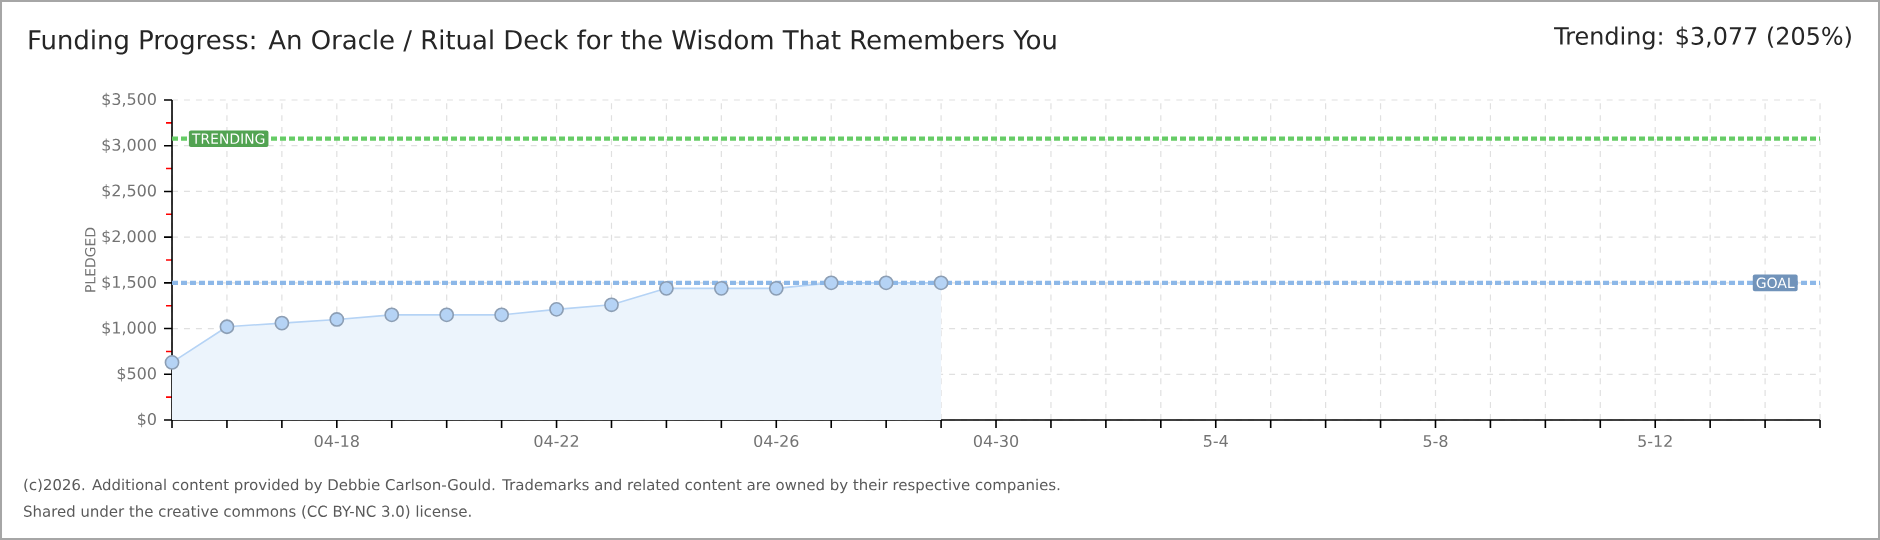  Describe the element at coordinates (1702, 38) in the screenshot. I see `chart-subtitle: Trending: $3,077 (205%)` at that location.